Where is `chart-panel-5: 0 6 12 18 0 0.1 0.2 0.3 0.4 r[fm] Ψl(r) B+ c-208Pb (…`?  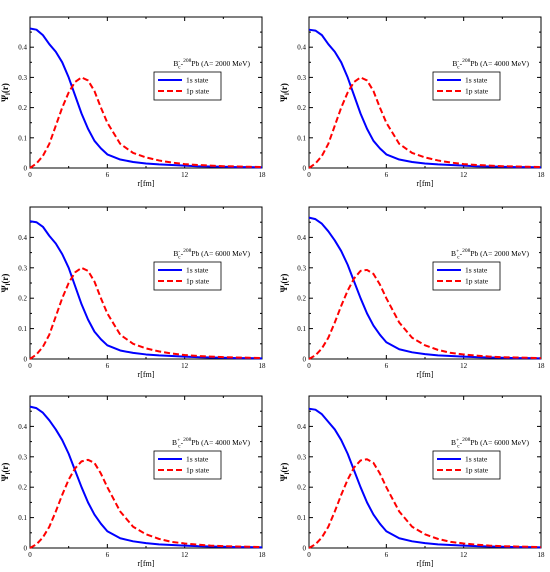
chart-panel-5: 0 6 12 18 0 0.1 0.2 0.3 0.4 r[fm] Ψl(r) B+ c-208Pb (… is located at coordinates (133, 481).